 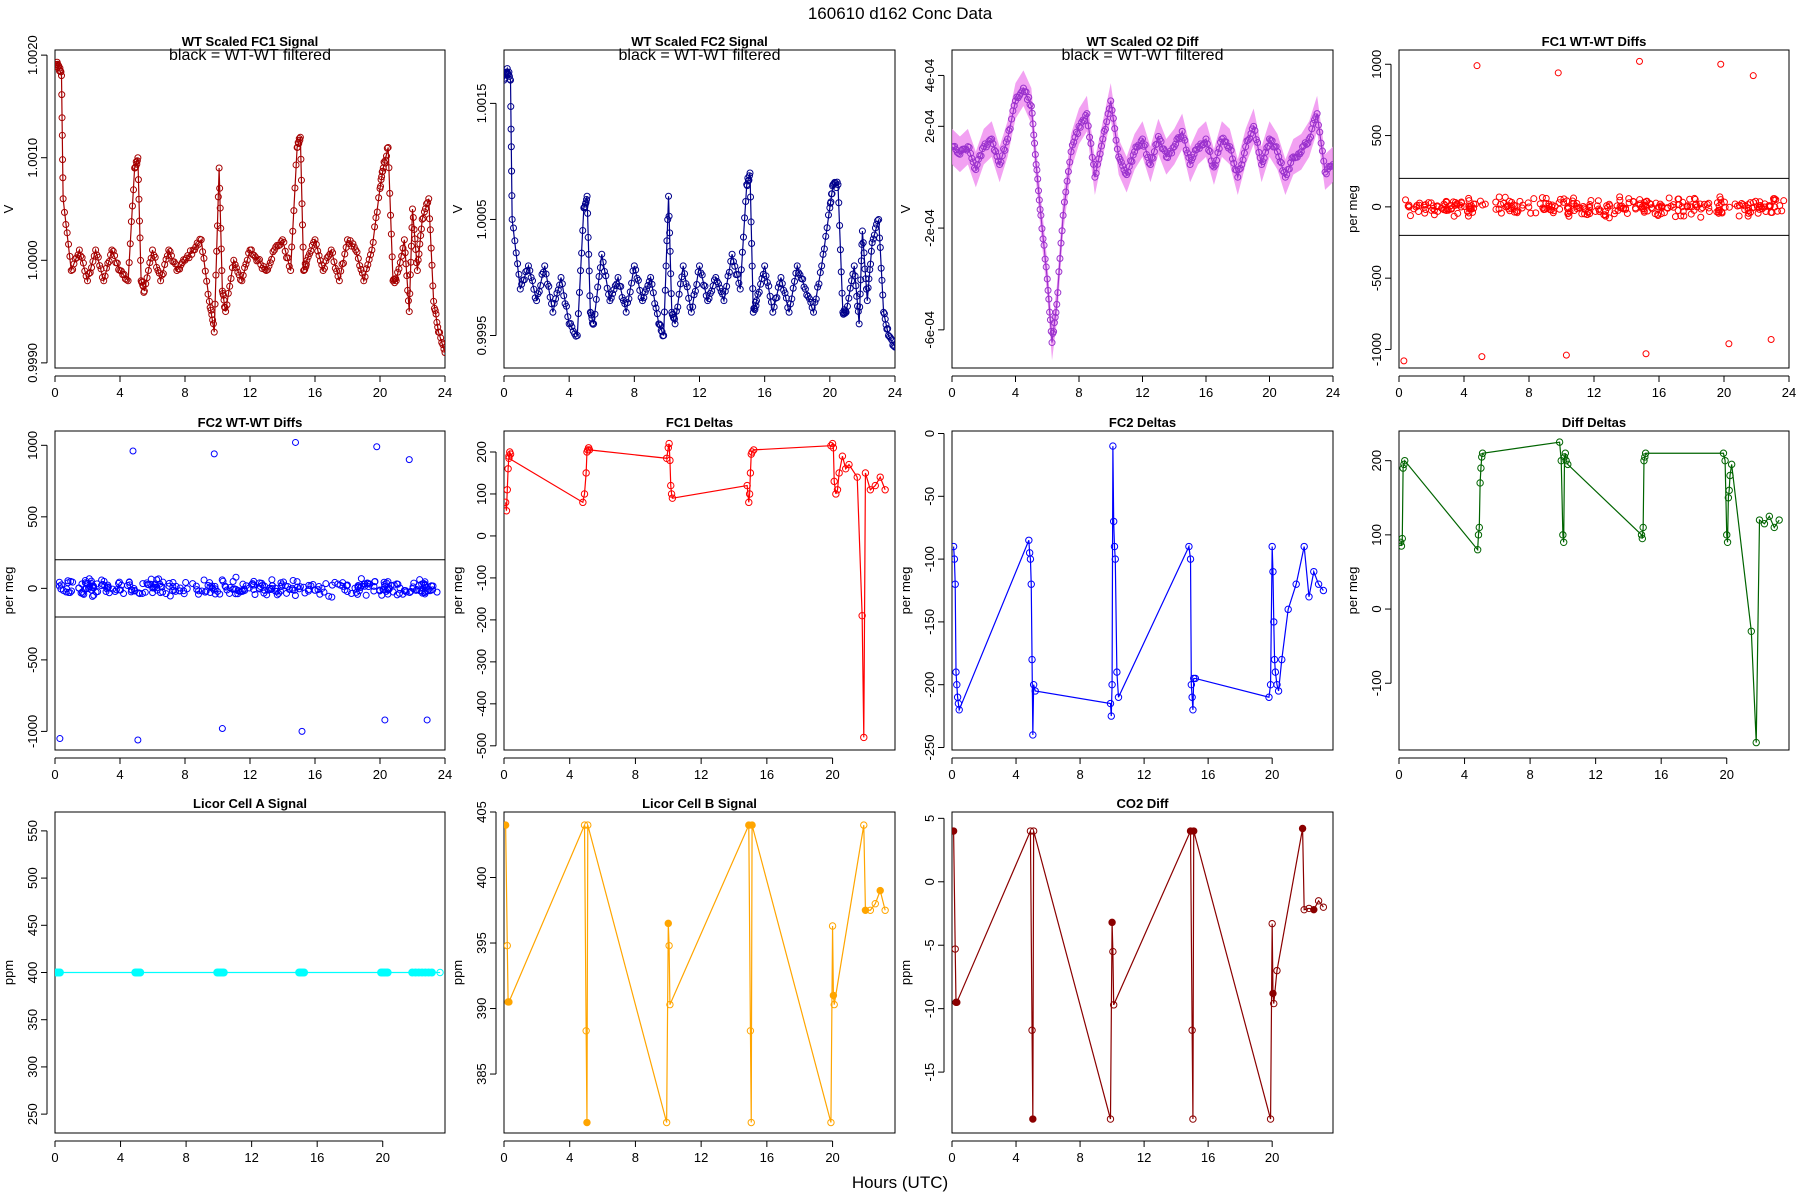 What do you see at coordinates (929, 75) in the screenshot?
I see `y-tick-label: 4e-04` at bounding box center [929, 75].